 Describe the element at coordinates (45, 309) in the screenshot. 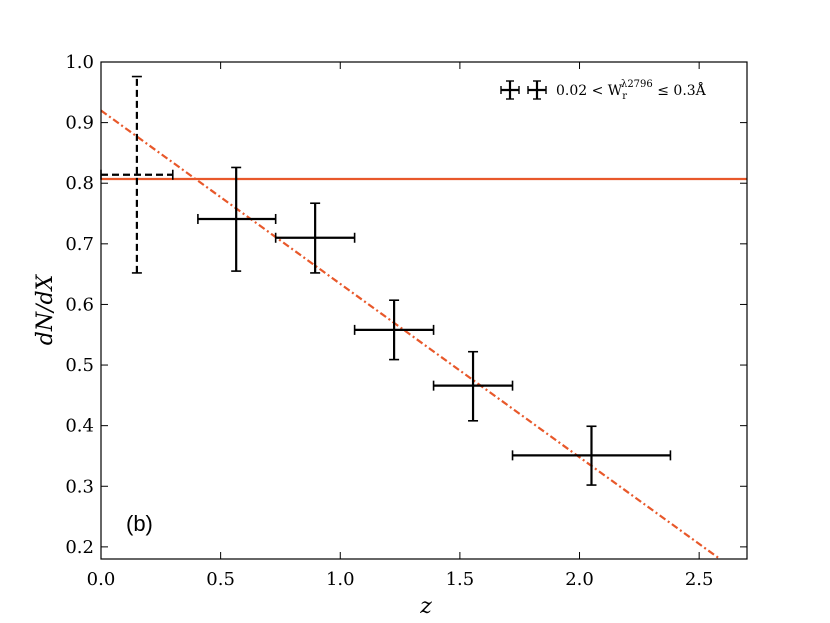

I see `y-axis-label: dN/dX` at that location.